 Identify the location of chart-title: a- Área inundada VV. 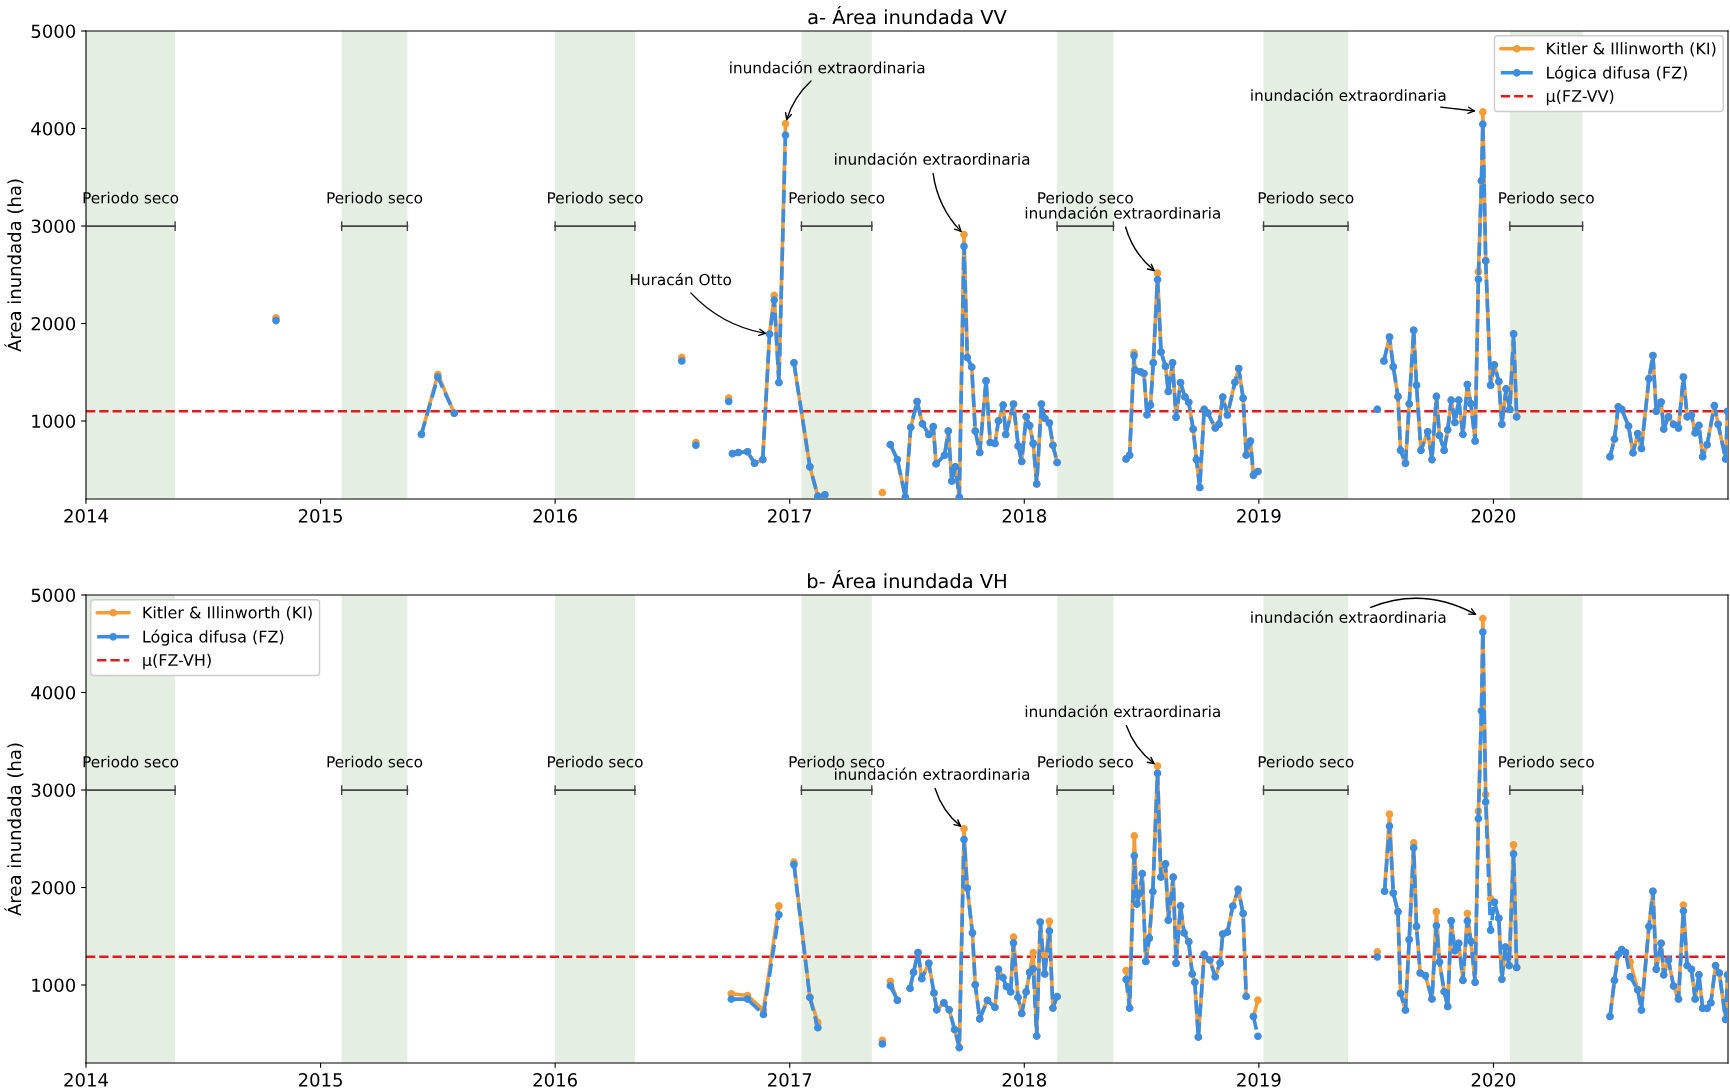
(907, 15).